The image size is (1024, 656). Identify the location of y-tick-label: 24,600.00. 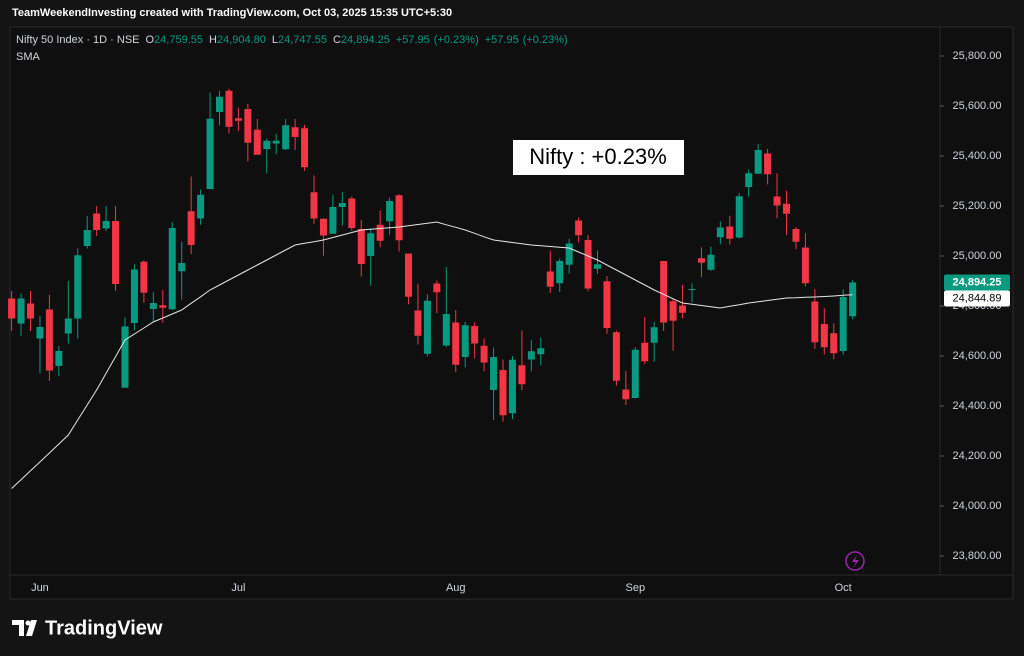
(977, 356).